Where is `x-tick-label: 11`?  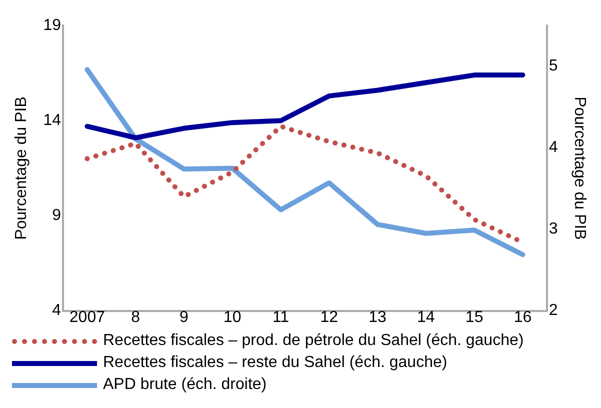
x-tick-label: 11 is located at coordinates (281, 317).